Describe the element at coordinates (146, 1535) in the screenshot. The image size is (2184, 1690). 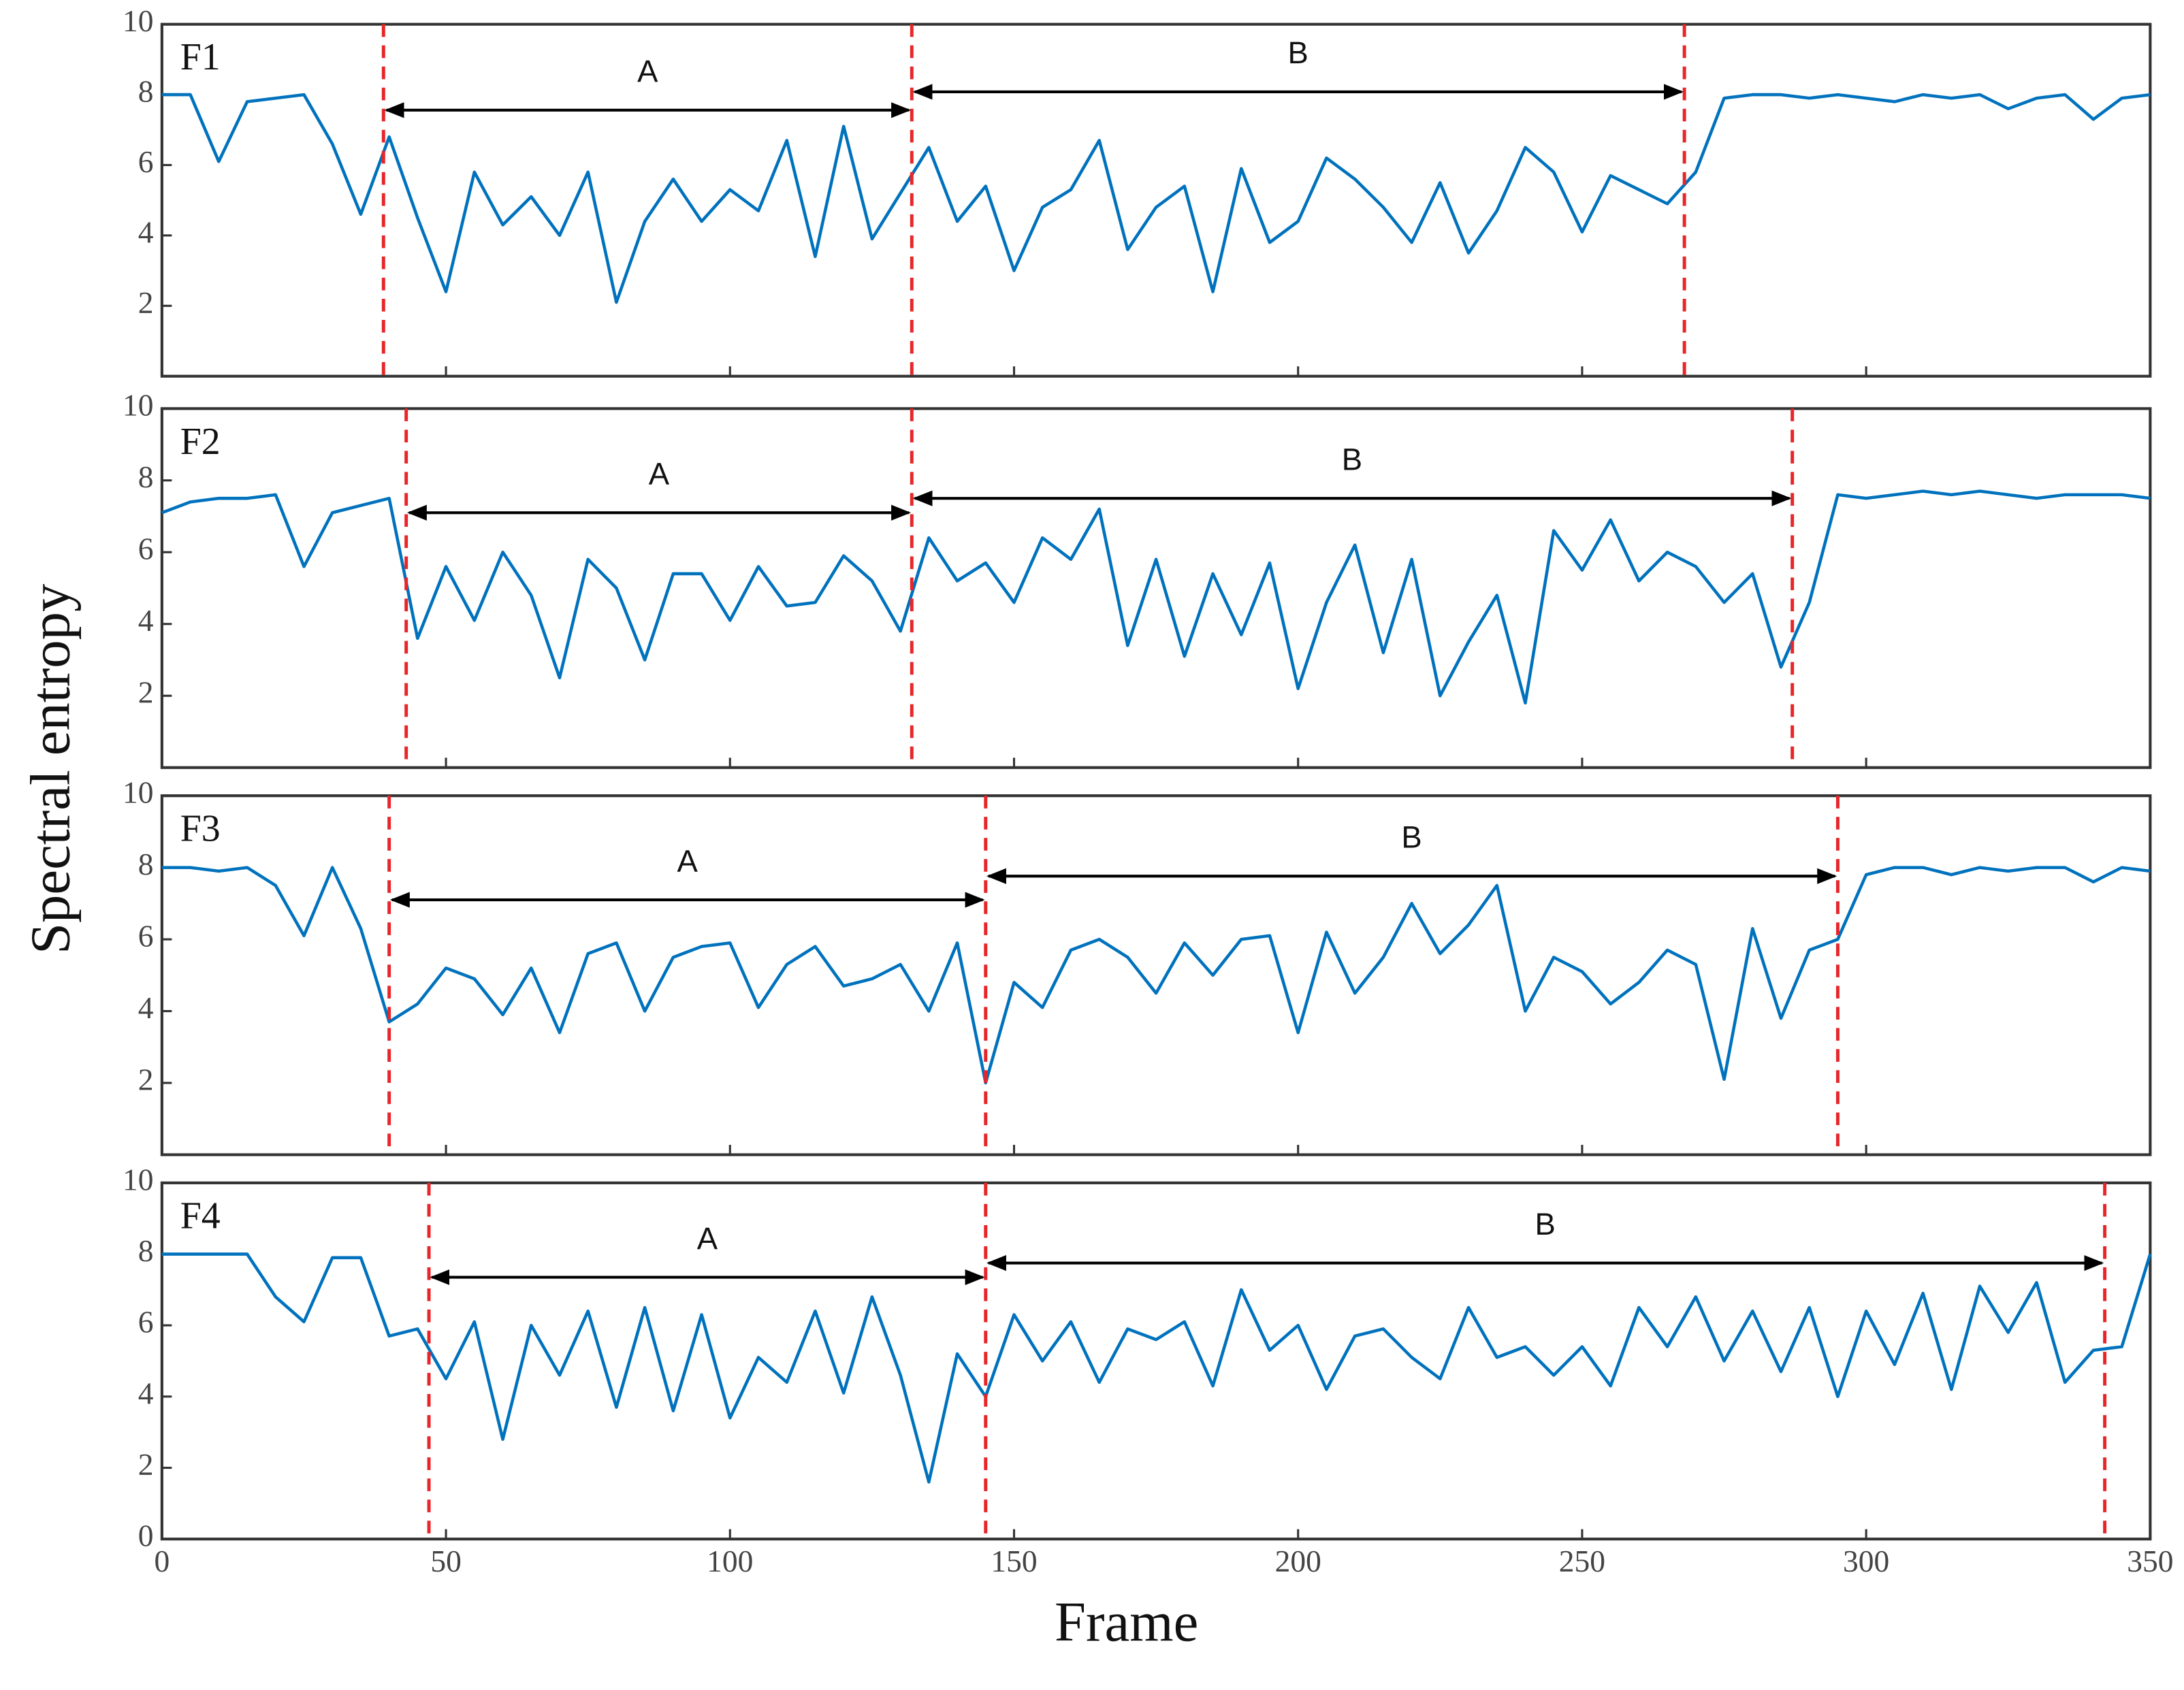
I see `y-tick-label: 0` at that location.